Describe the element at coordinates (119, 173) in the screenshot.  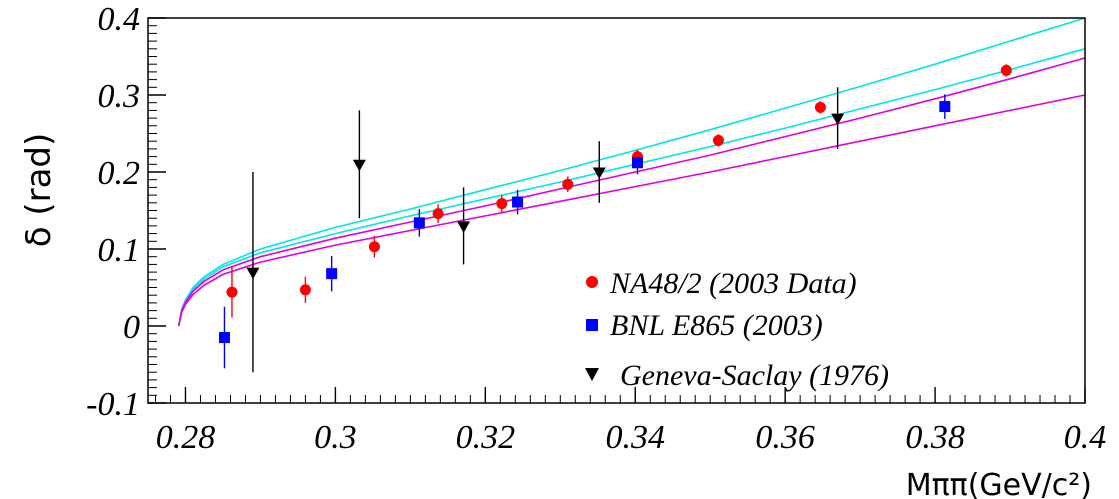
I see `y-tick-label-3: 0.2` at that location.